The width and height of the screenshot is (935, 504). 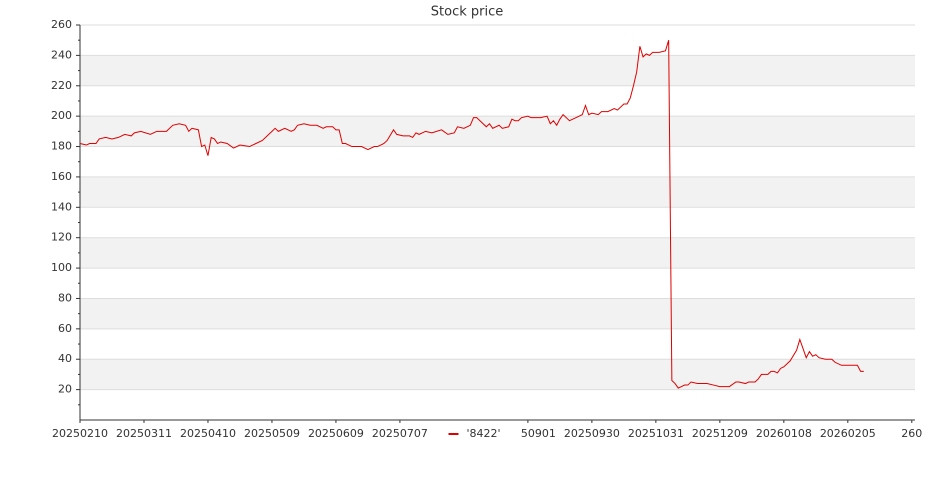 What do you see at coordinates (61, 85) in the screenshot?
I see `y-tick-label: 220` at bounding box center [61, 85].